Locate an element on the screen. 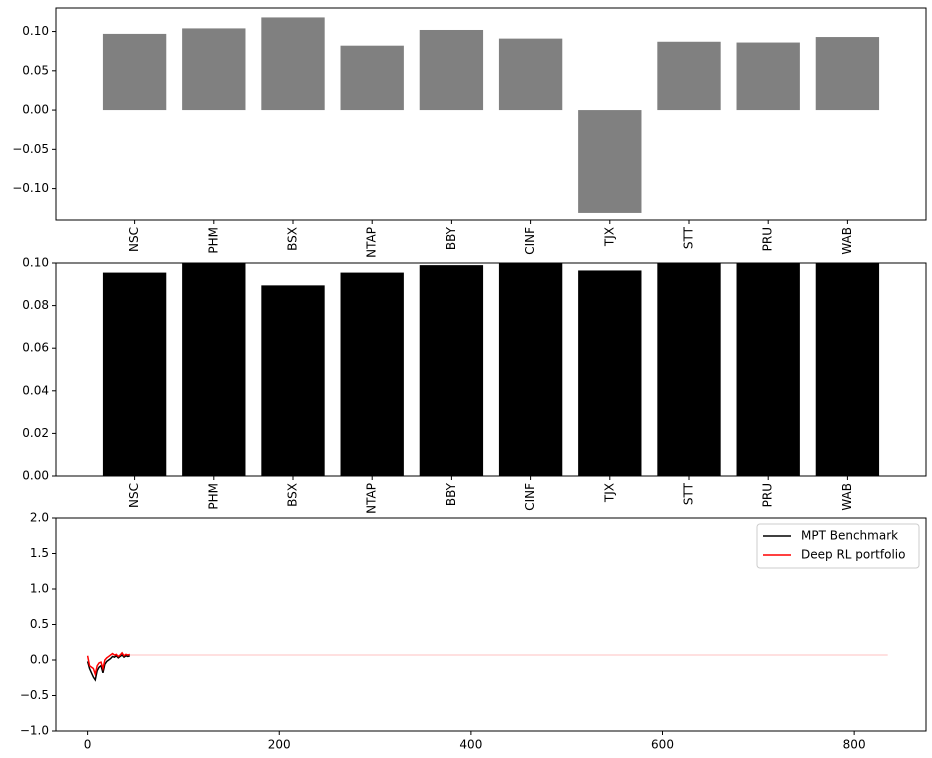 This screenshot has height=758, width=932. x-tick-label: 800 is located at coordinates (854, 745).